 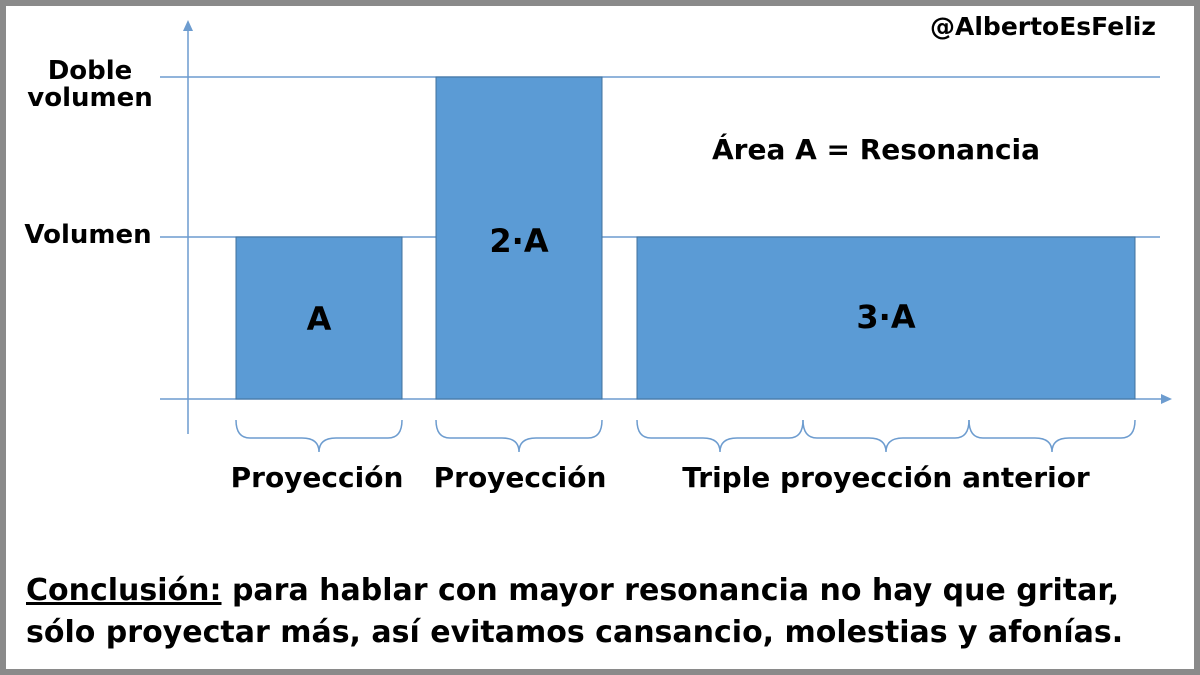 I want to click on bar-label-2a: 2·A, so click(x=519, y=241).